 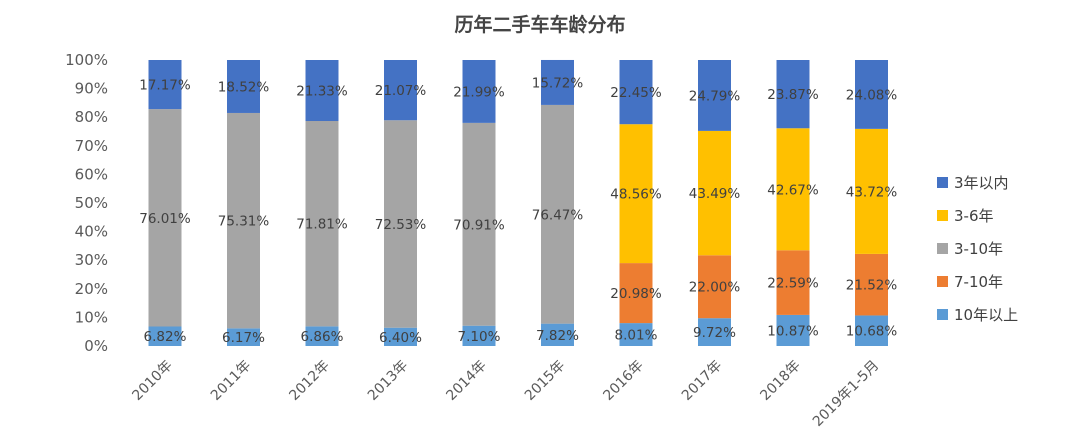 What do you see at coordinates (970, 282) in the screenshot?
I see `legend-item: 7-10年` at bounding box center [970, 282].